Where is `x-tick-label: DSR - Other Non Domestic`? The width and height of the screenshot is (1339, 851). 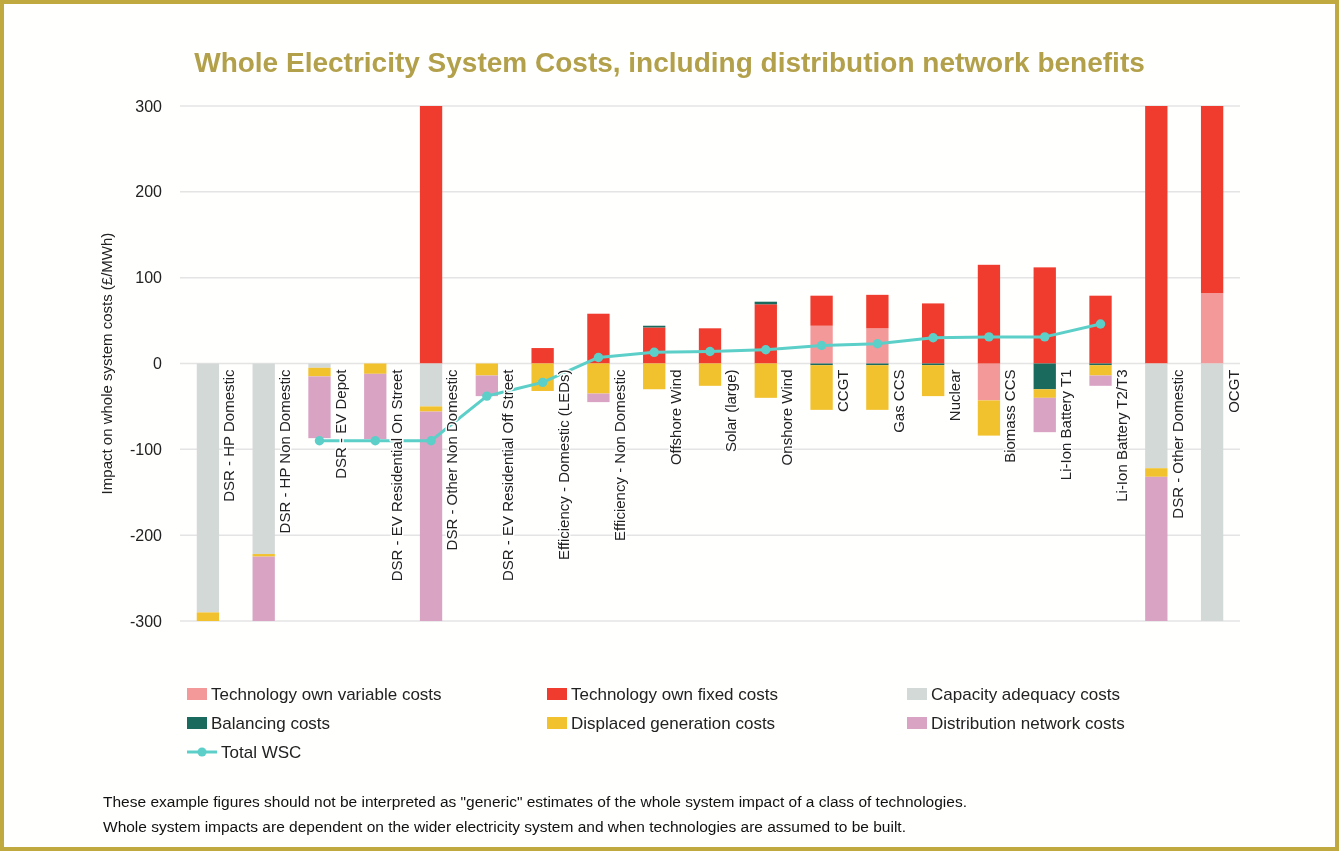 x-tick-label: DSR - Other Non Domestic is located at coordinates (452, 460).